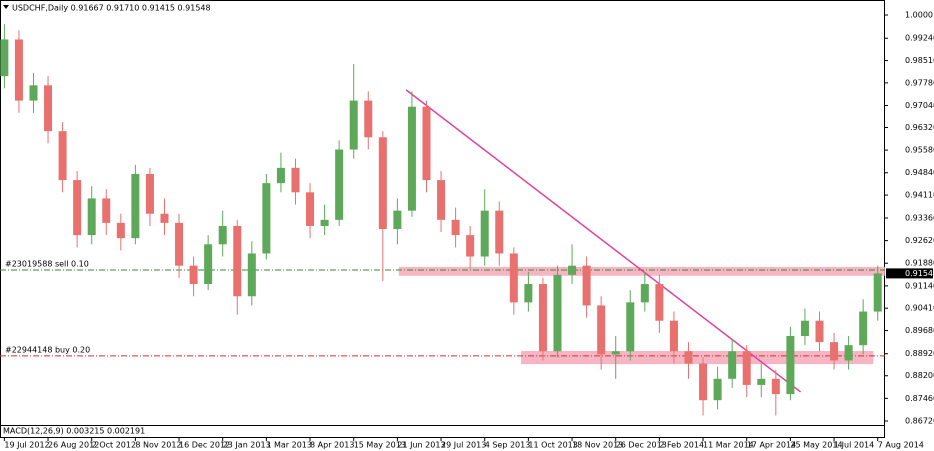 This screenshot has height=451, width=934. What do you see at coordinates (901, 445) in the screenshot?
I see `x-tick-label: 7 Aug 2014` at bounding box center [901, 445].